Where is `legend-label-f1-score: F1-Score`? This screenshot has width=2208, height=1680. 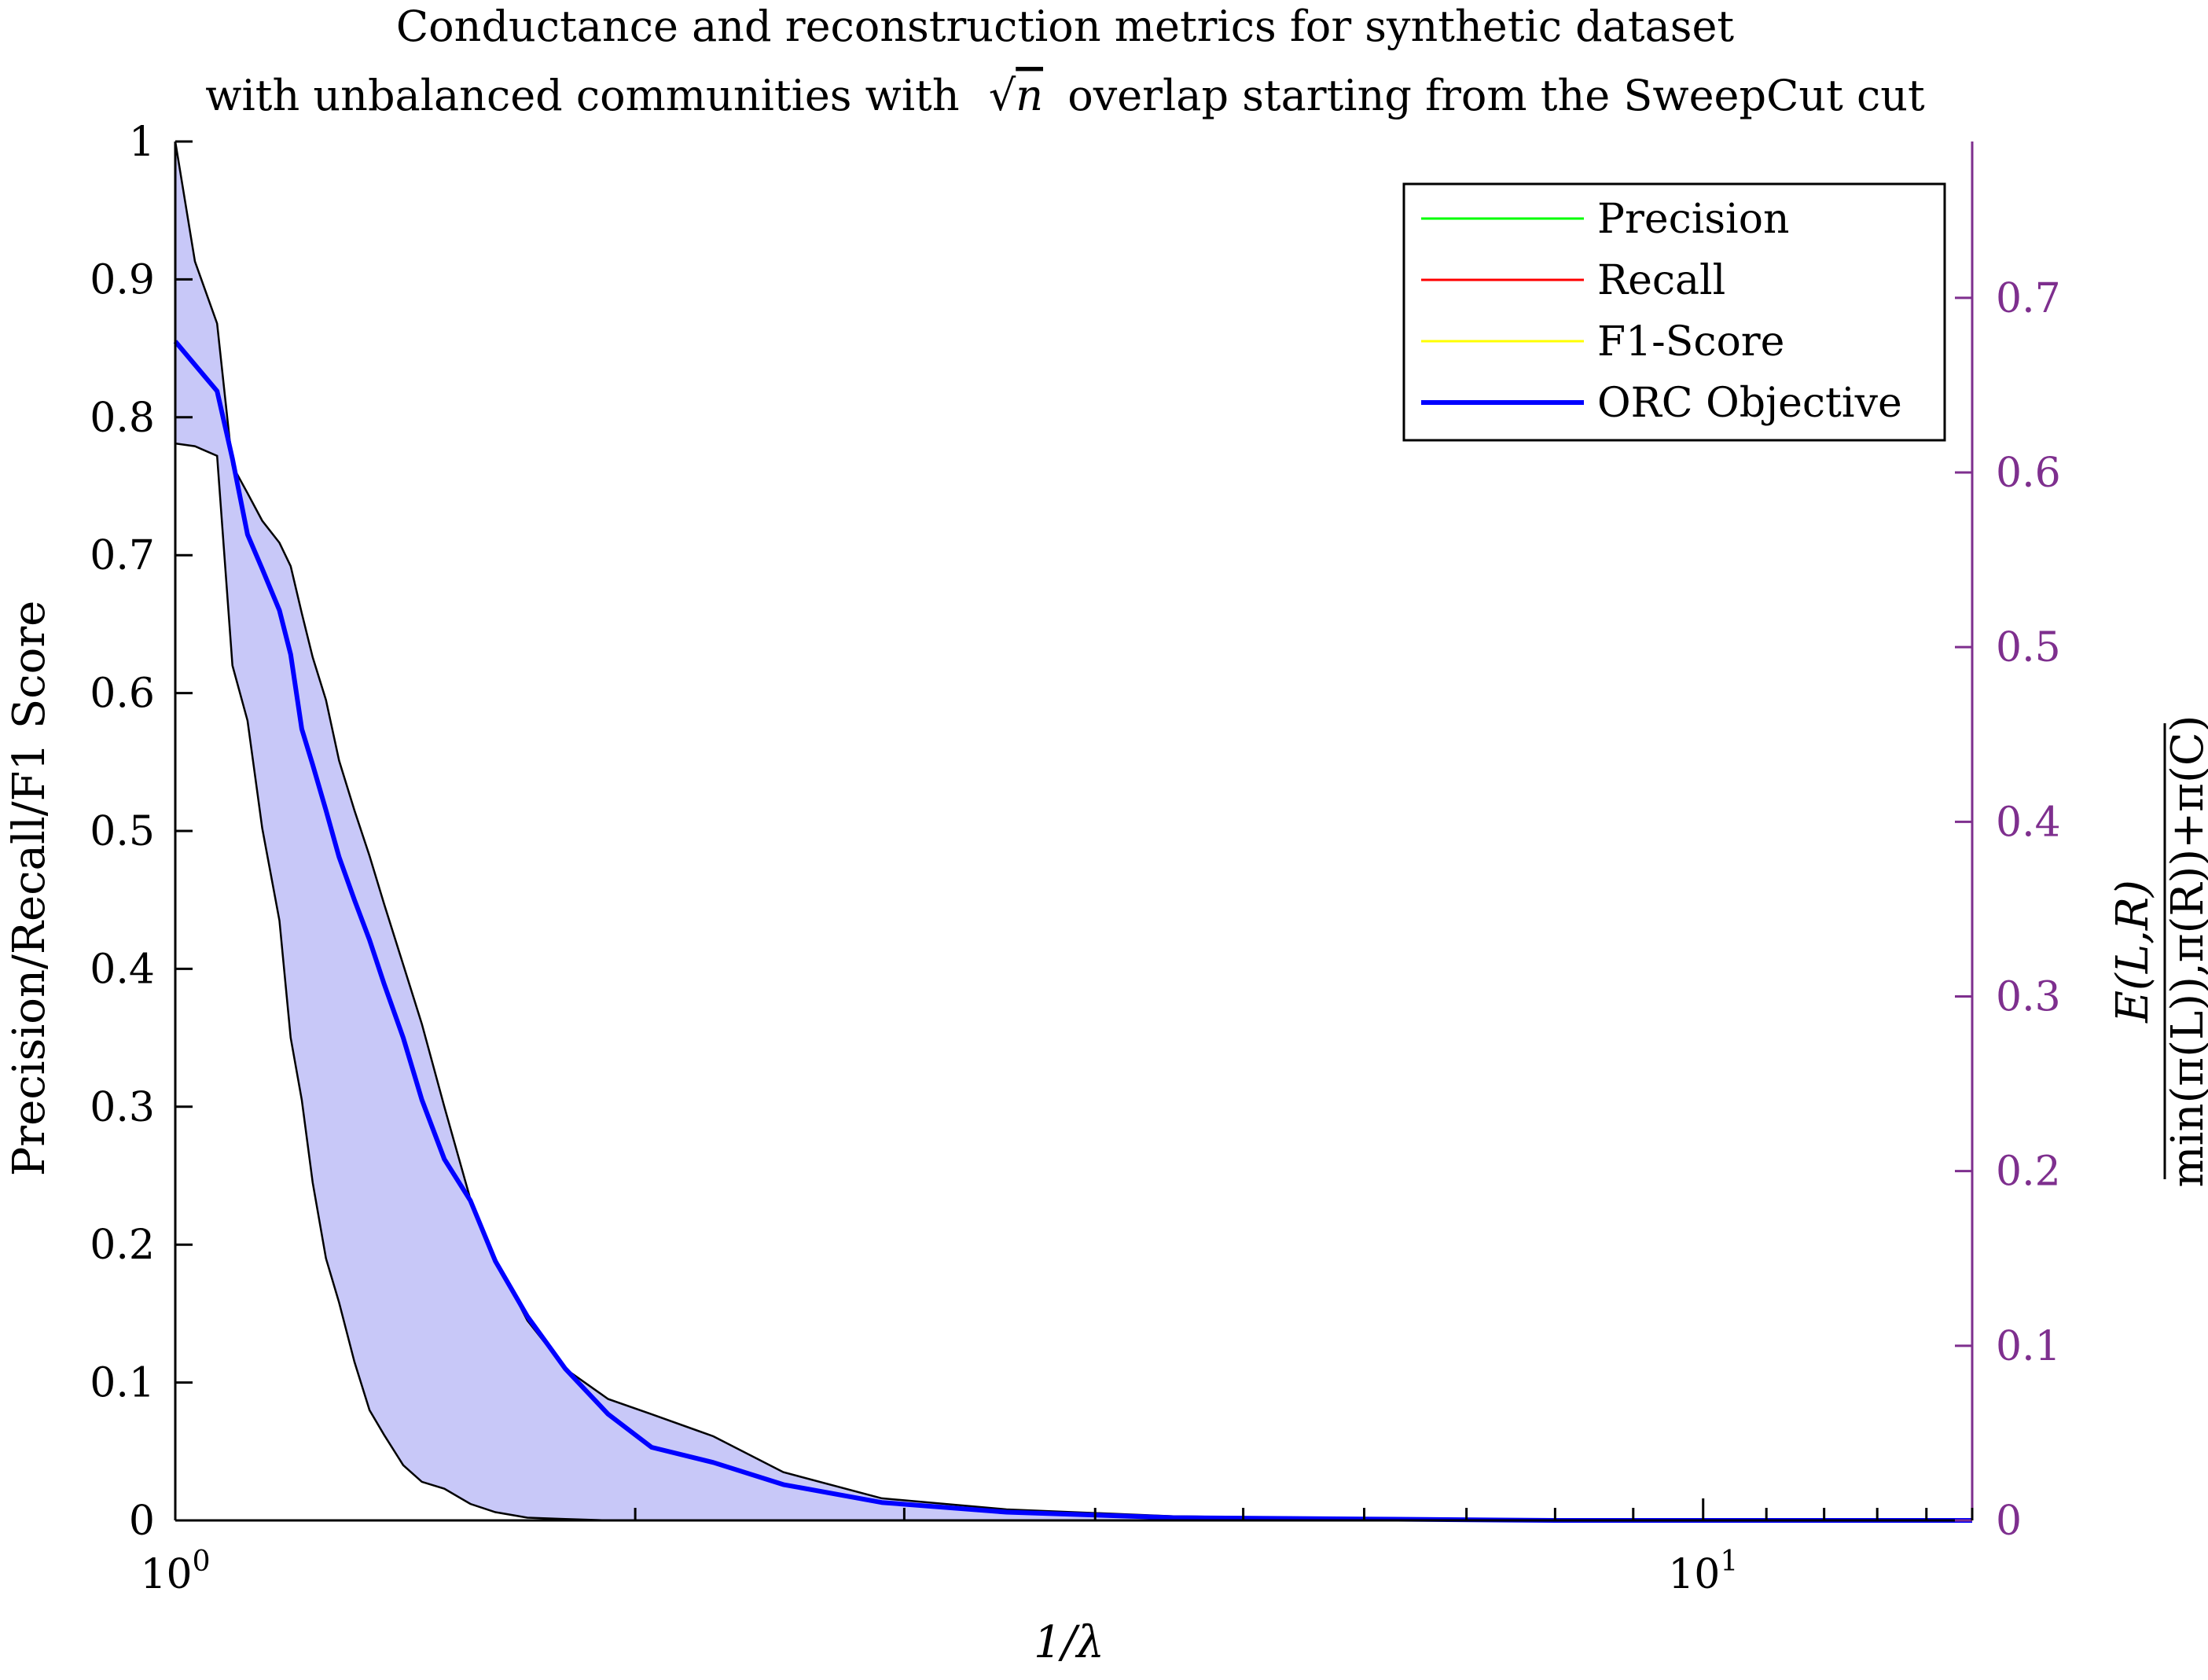 legend-label-f1-score: F1-Score is located at coordinates (1690, 342).